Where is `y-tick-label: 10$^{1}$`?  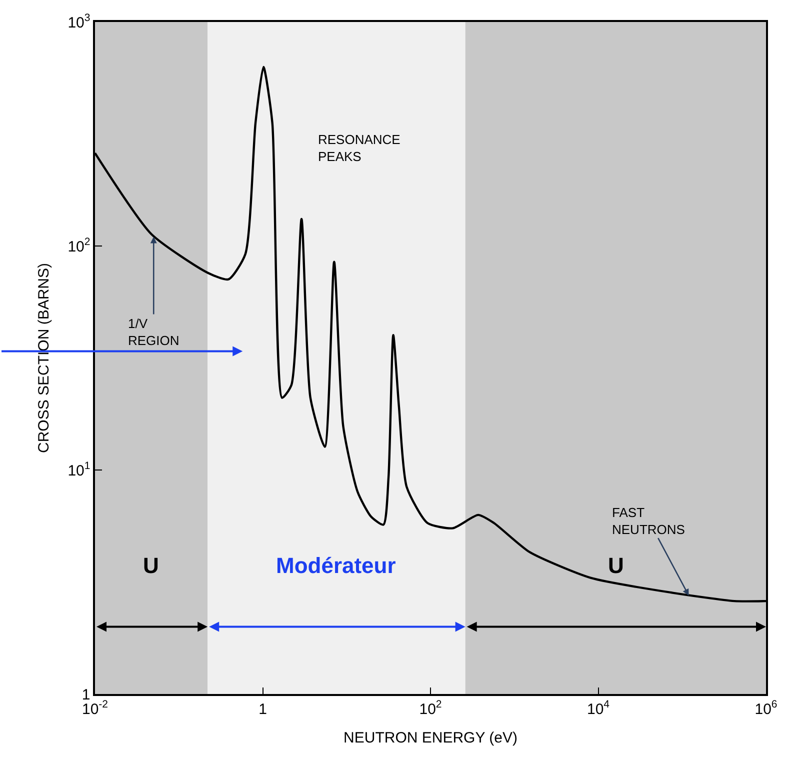 y-tick-label: 10$^{1}$ is located at coordinates (79, 470).